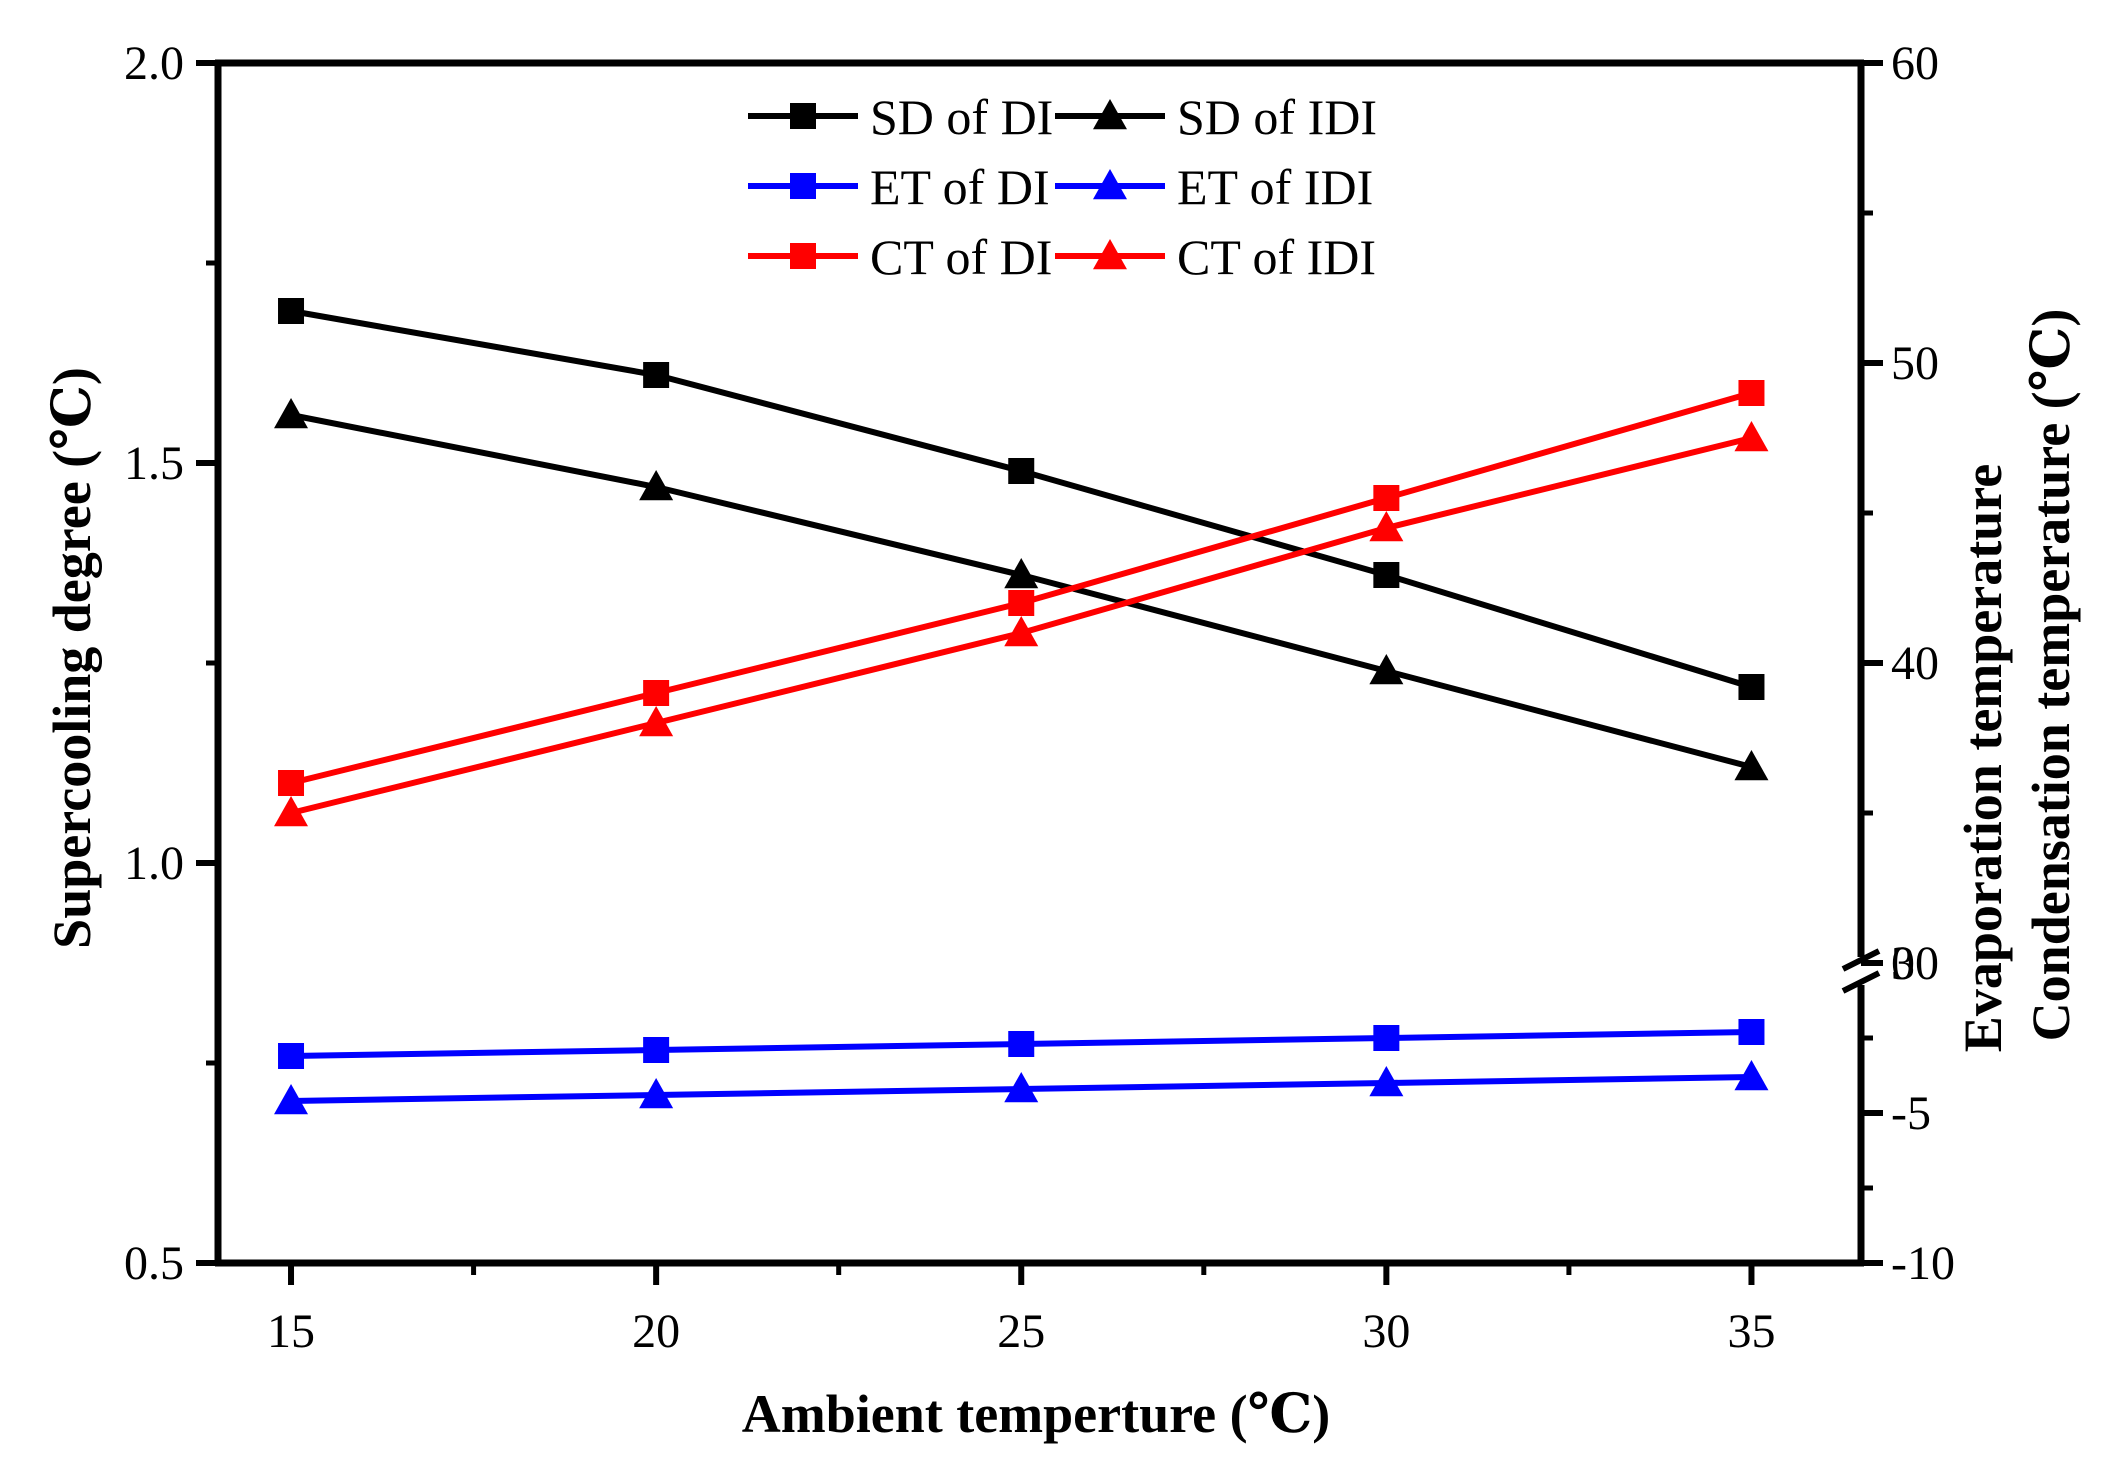 The image size is (2103, 1479). What do you see at coordinates (1915, 663) in the screenshot?
I see `right-y-tick-label: 40` at bounding box center [1915, 663].